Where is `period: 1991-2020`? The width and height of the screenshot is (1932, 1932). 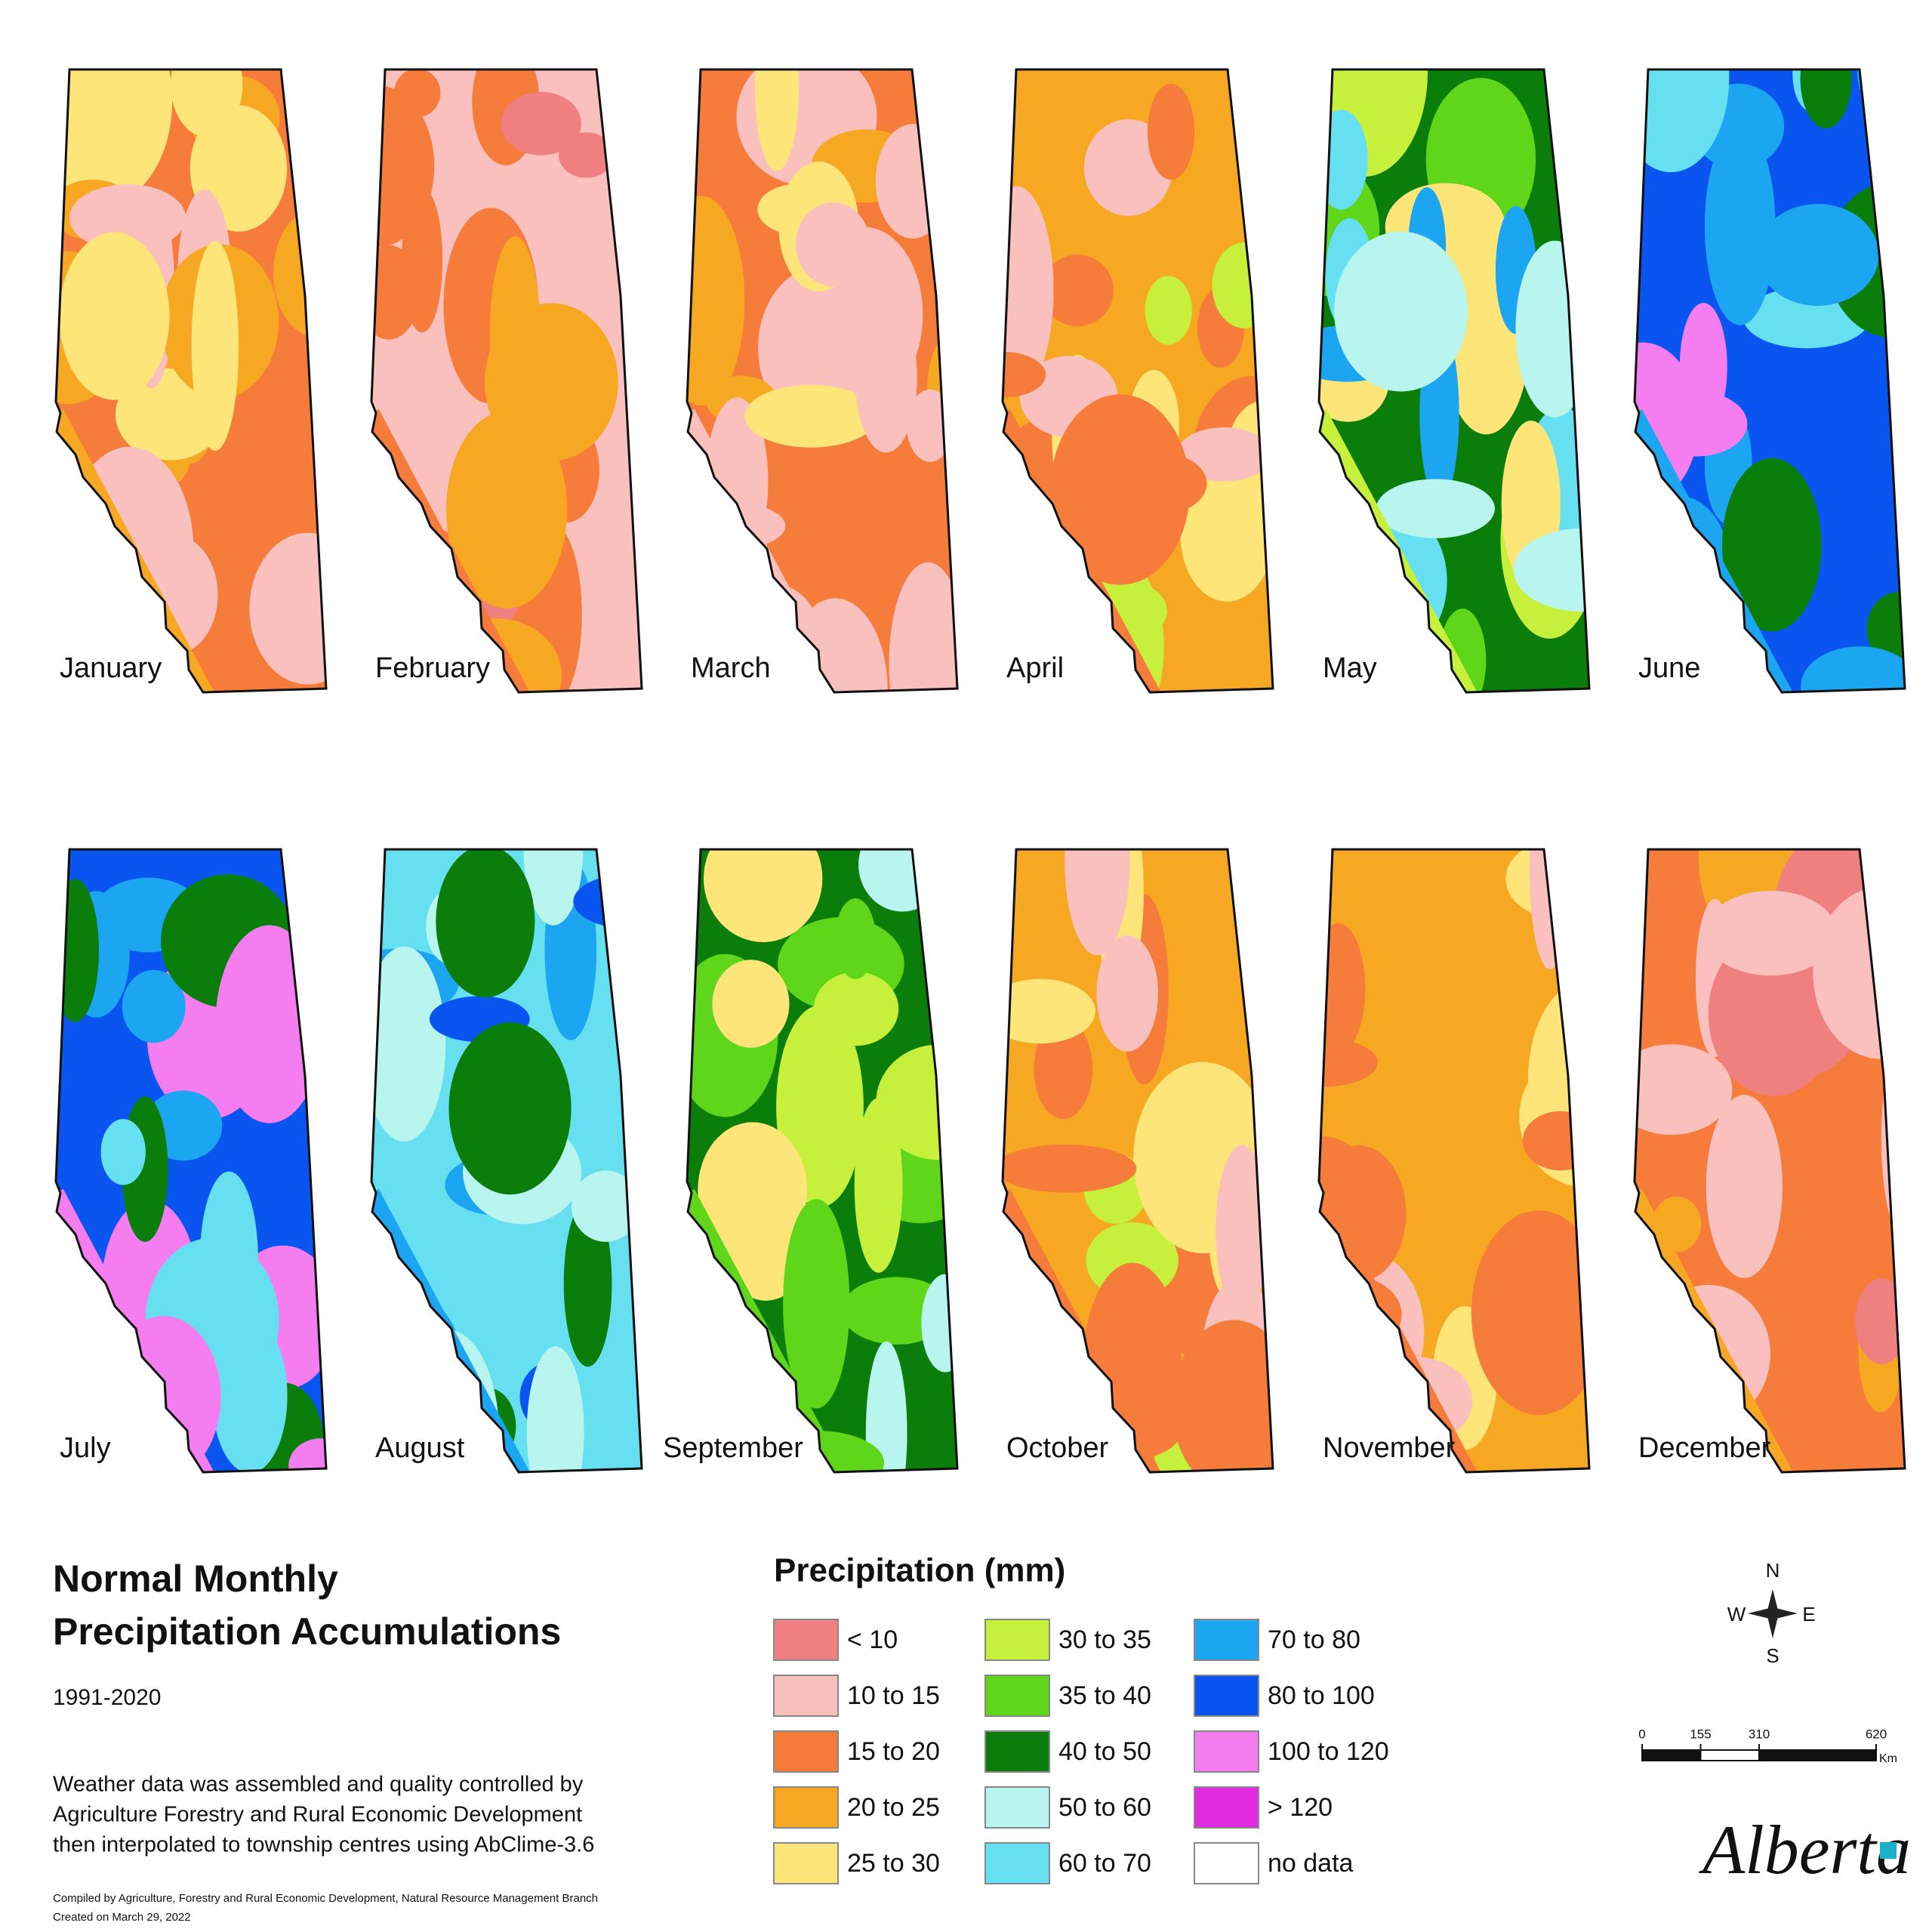 period: 1991-2020 is located at coordinates (107, 1697).